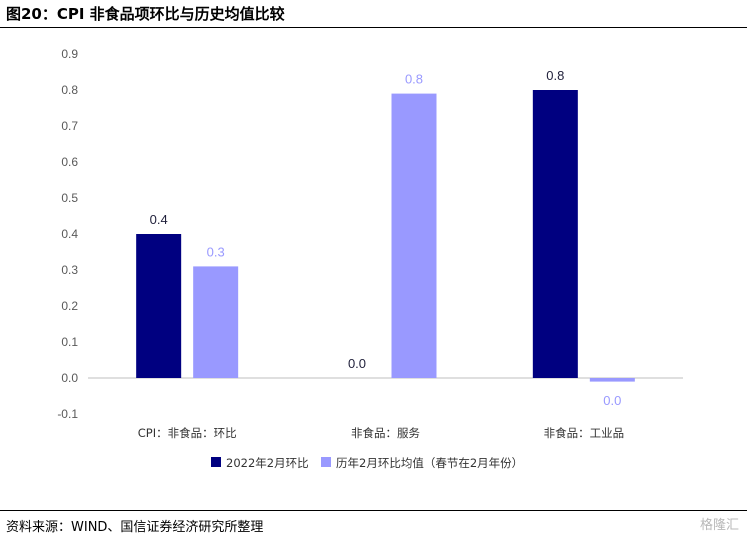 Image resolution: width=747 pixels, height=540 pixels. Describe the element at coordinates (373, 27) in the screenshot. I see `top-rule` at that location.